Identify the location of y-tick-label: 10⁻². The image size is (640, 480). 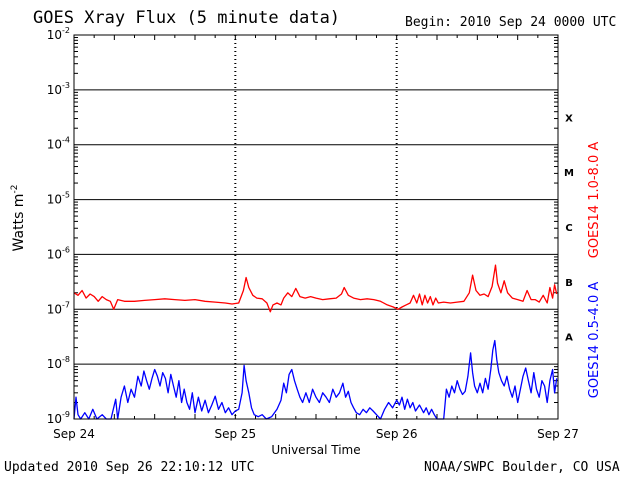
(58, 34).